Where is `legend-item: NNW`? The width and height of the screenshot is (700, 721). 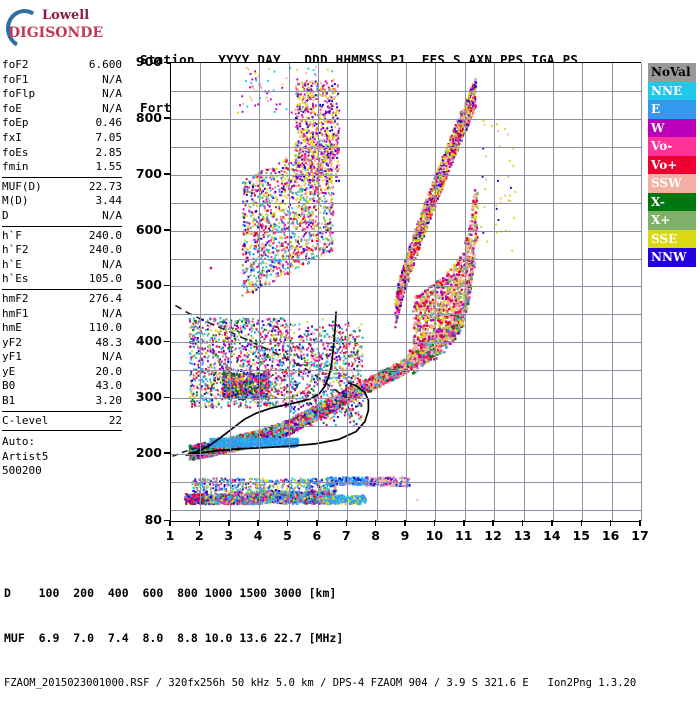
legend-item: NNW is located at coordinates (672, 257).